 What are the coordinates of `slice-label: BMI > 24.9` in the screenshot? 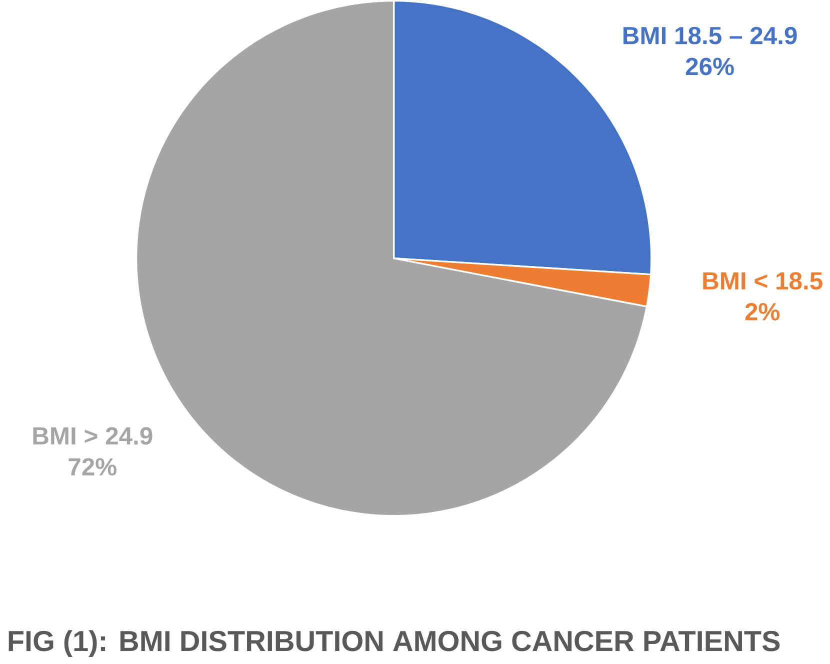 It's located at (92, 436).